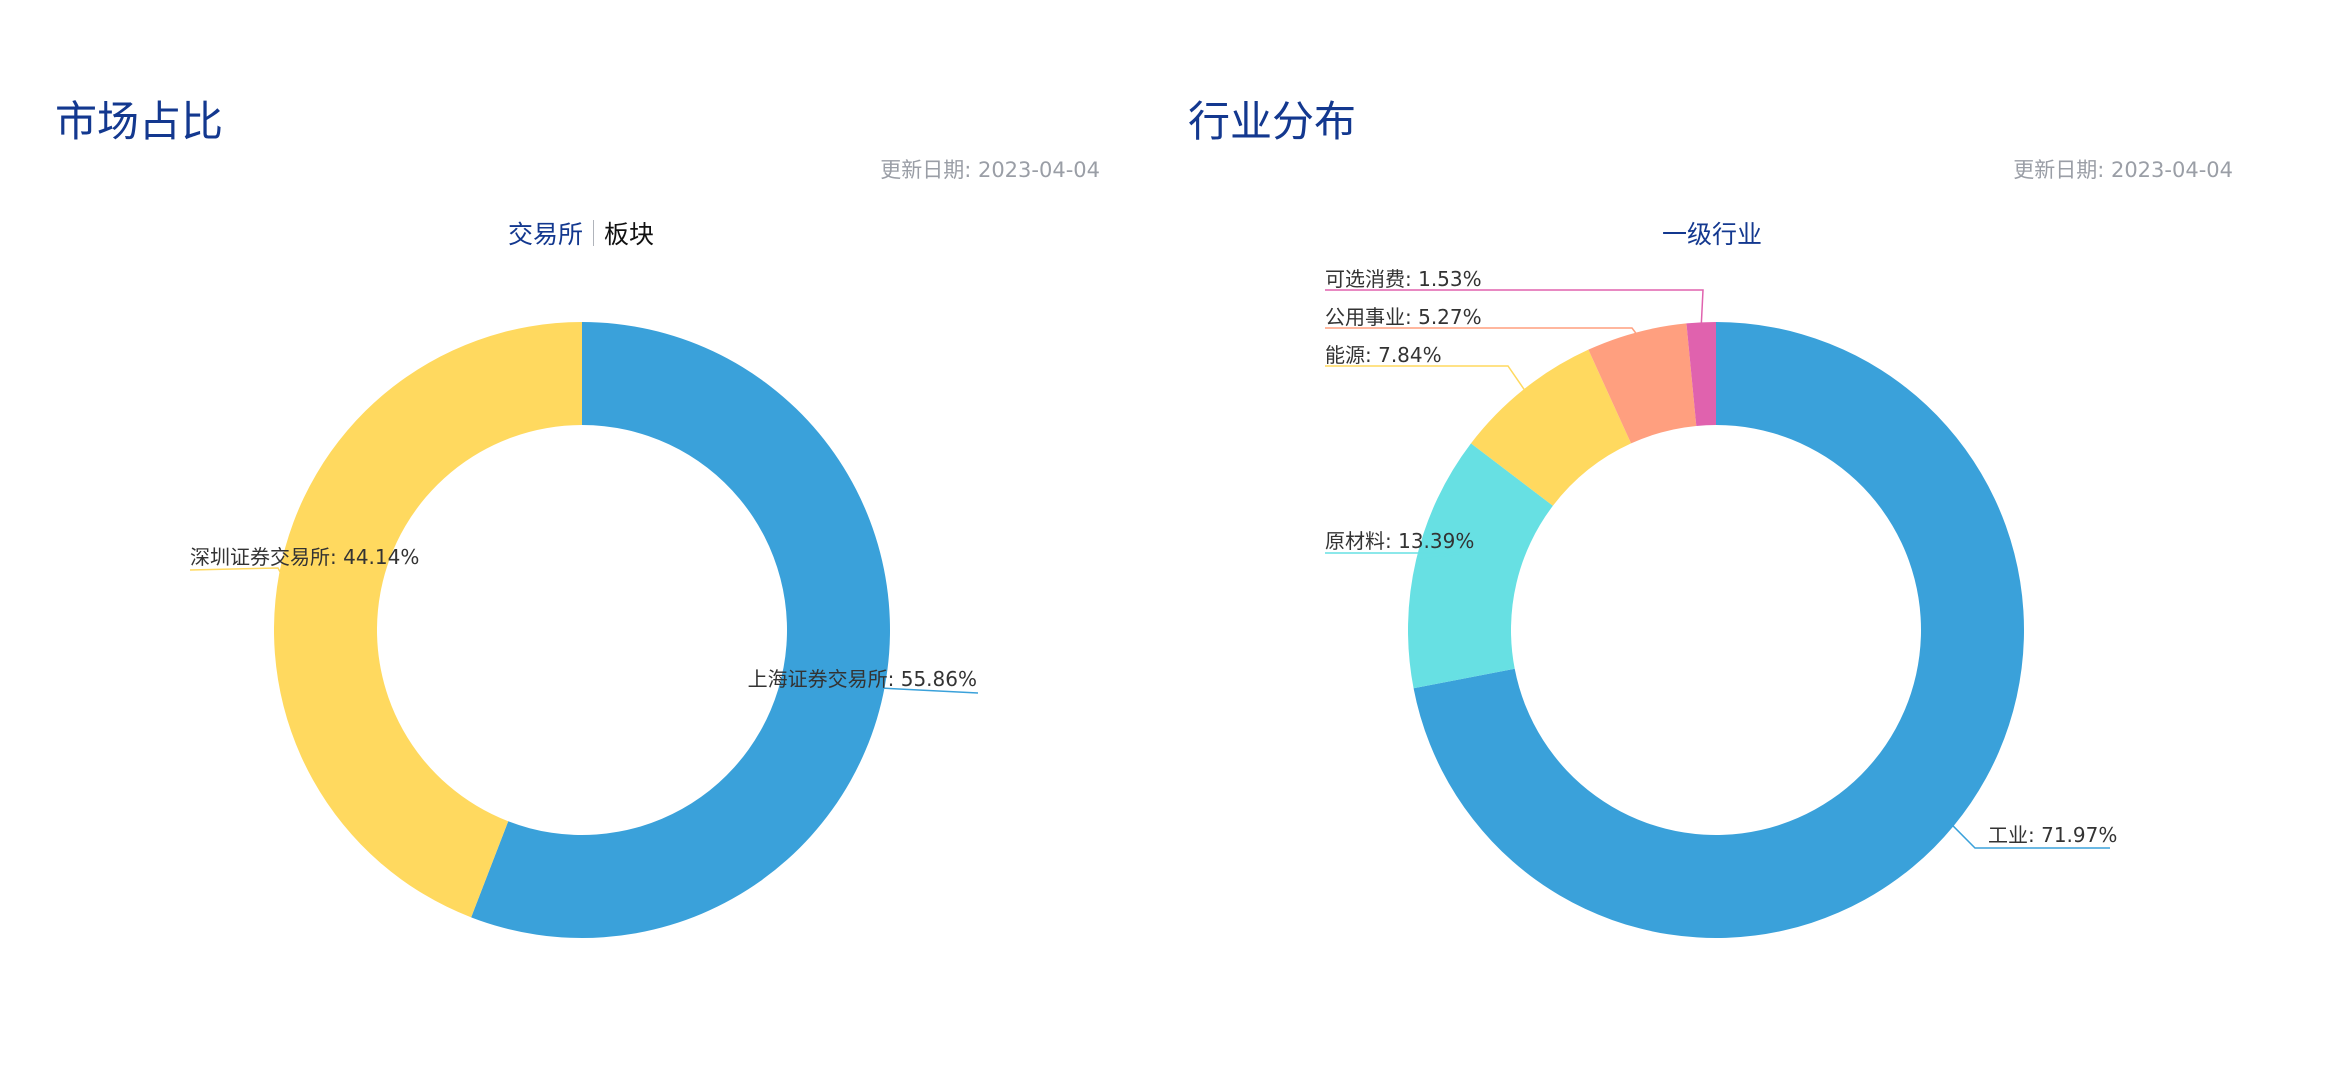 This screenshot has width=2338, height=1068. Describe the element at coordinates (594, 233) in the screenshot. I see `tab-divider` at that location.